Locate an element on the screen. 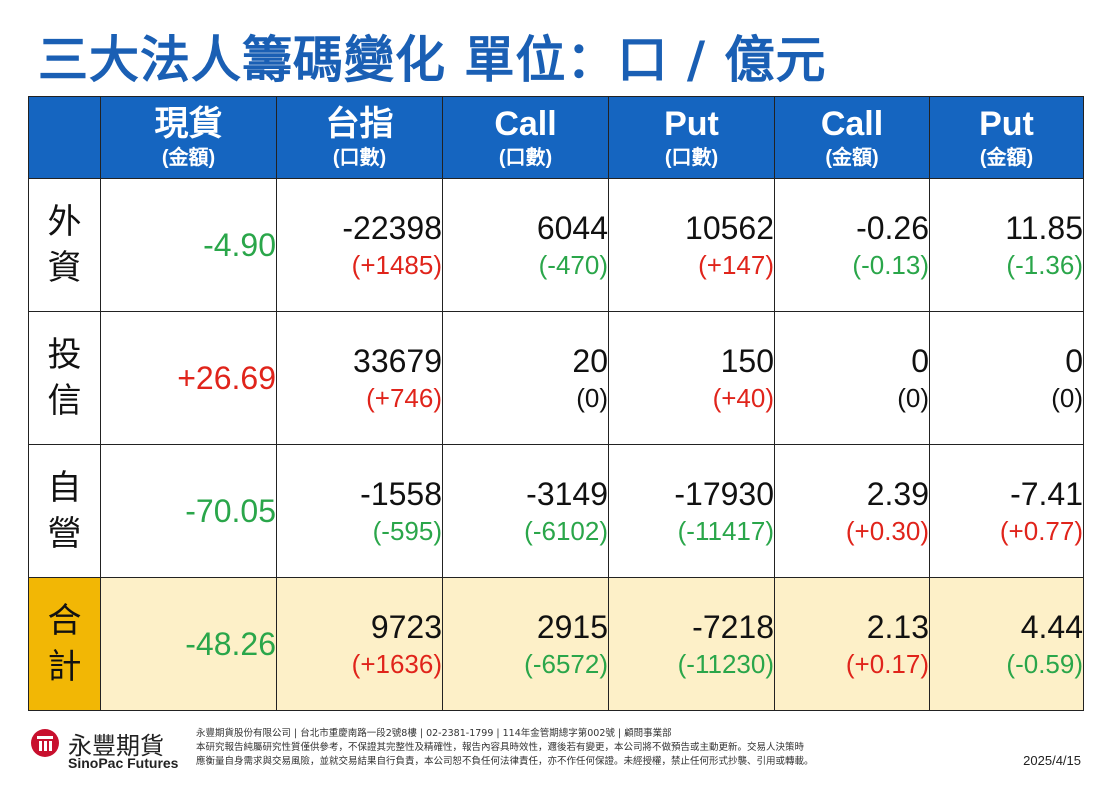  value-cell: -17930 (-11417) is located at coordinates (691, 511).